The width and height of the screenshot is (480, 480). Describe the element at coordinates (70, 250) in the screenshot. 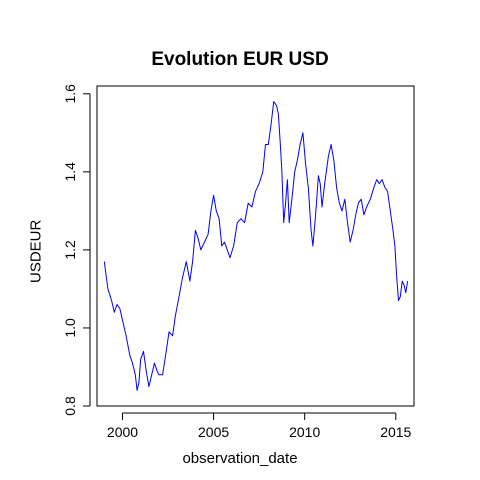

I see `y-tick-label: 1.2` at that location.